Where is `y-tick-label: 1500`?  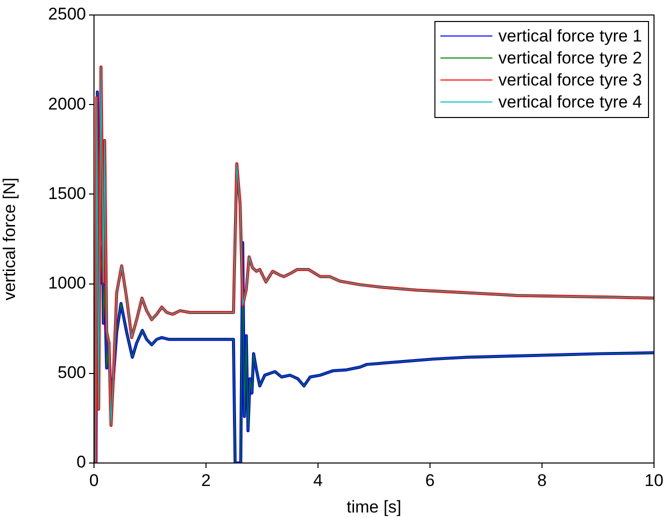
y-tick-label: 1500 is located at coordinates (67, 193).